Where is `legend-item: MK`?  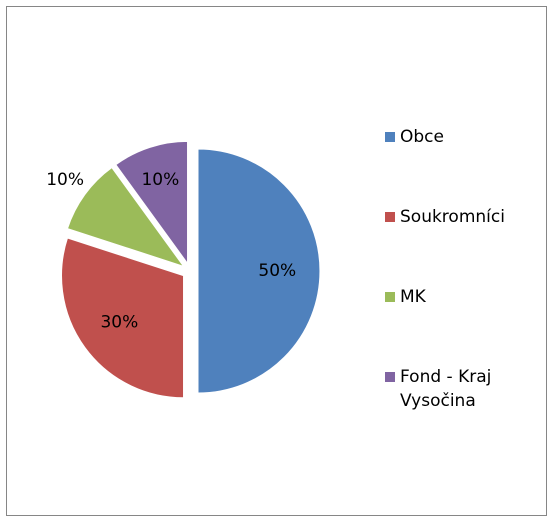 legend-item: MK is located at coordinates (460, 297).